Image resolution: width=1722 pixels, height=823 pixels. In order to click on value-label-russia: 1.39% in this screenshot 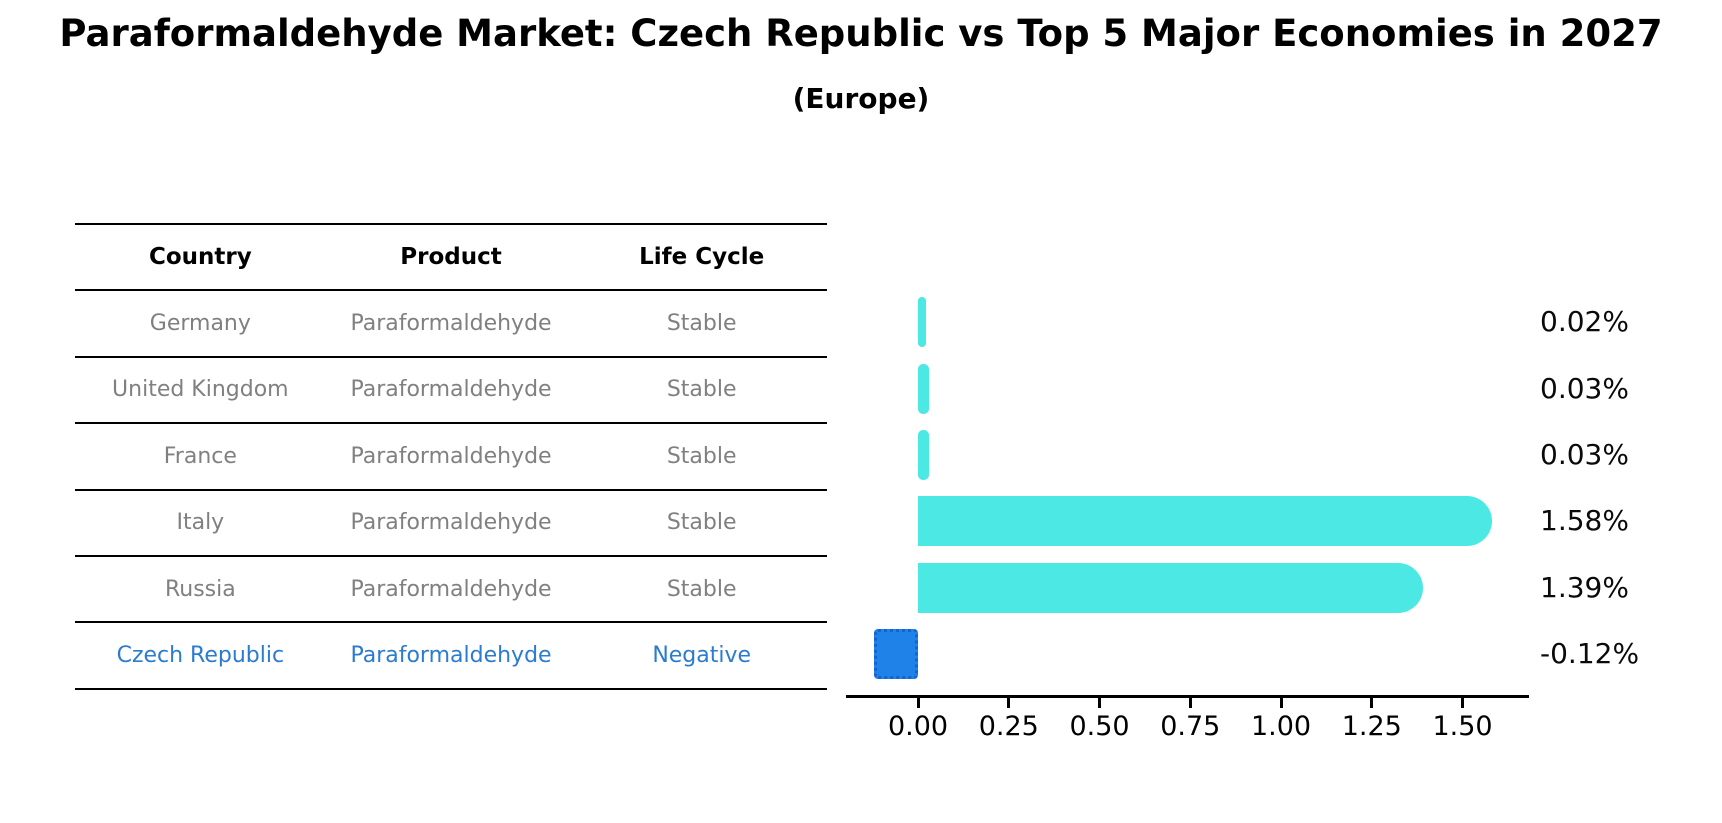, I will do `click(1584, 587)`.